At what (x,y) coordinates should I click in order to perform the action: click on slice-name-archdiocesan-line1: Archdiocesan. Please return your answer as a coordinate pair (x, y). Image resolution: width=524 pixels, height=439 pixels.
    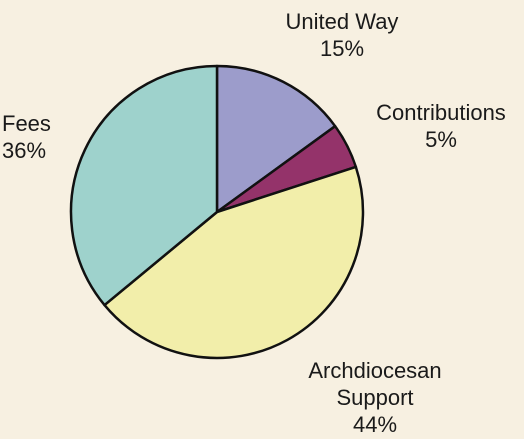
    Looking at the image, I should click on (375, 370).